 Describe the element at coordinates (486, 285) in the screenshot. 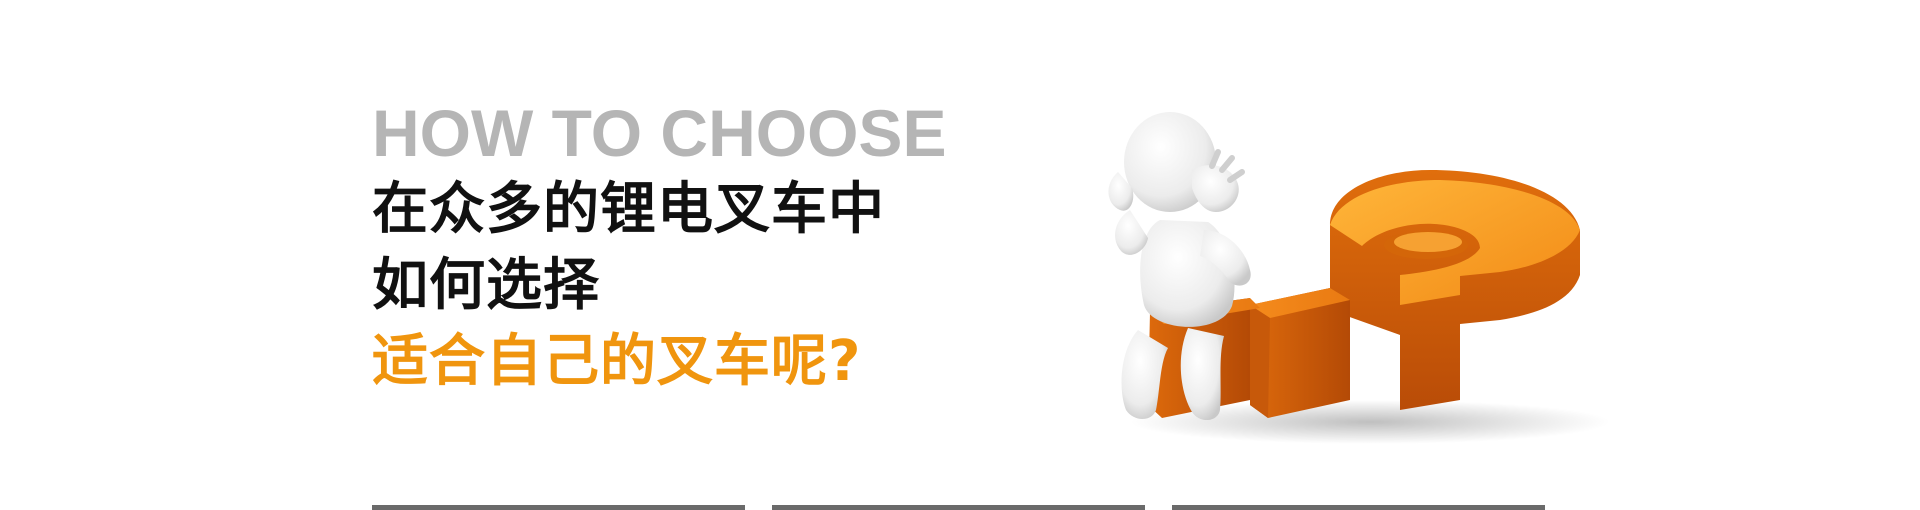

I see `headline-line-2: 如何选择` at that location.